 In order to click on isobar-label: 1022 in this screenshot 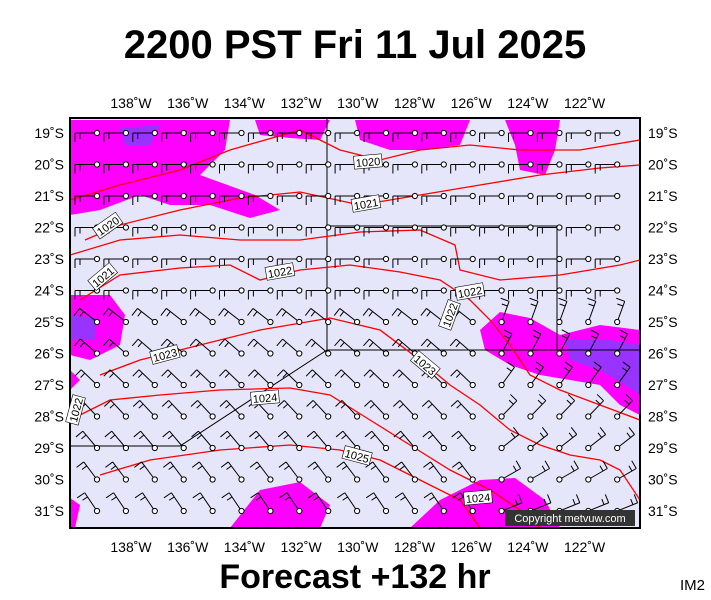, I will do `click(470, 291)`.